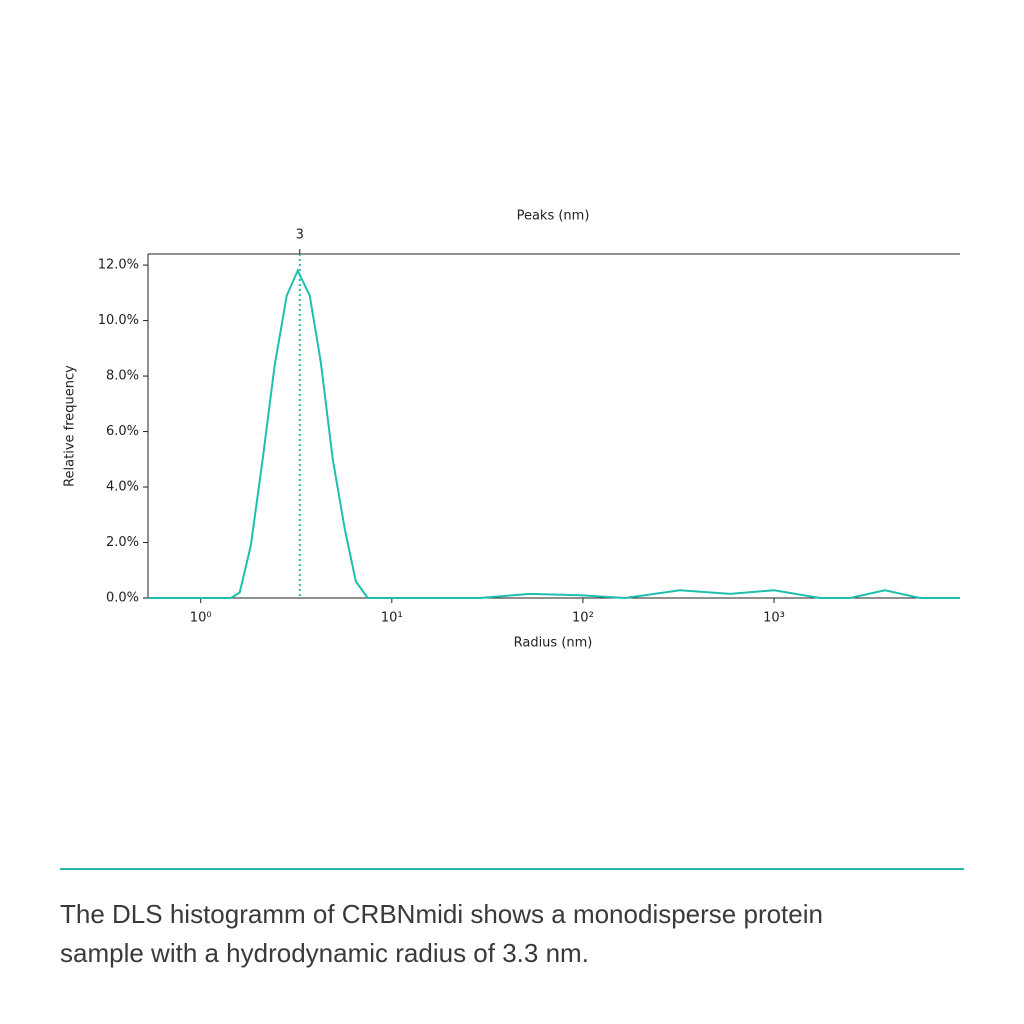 Image resolution: width=1024 pixels, height=1024 pixels. I want to click on y-tick-label: 8.0%, so click(122, 376).